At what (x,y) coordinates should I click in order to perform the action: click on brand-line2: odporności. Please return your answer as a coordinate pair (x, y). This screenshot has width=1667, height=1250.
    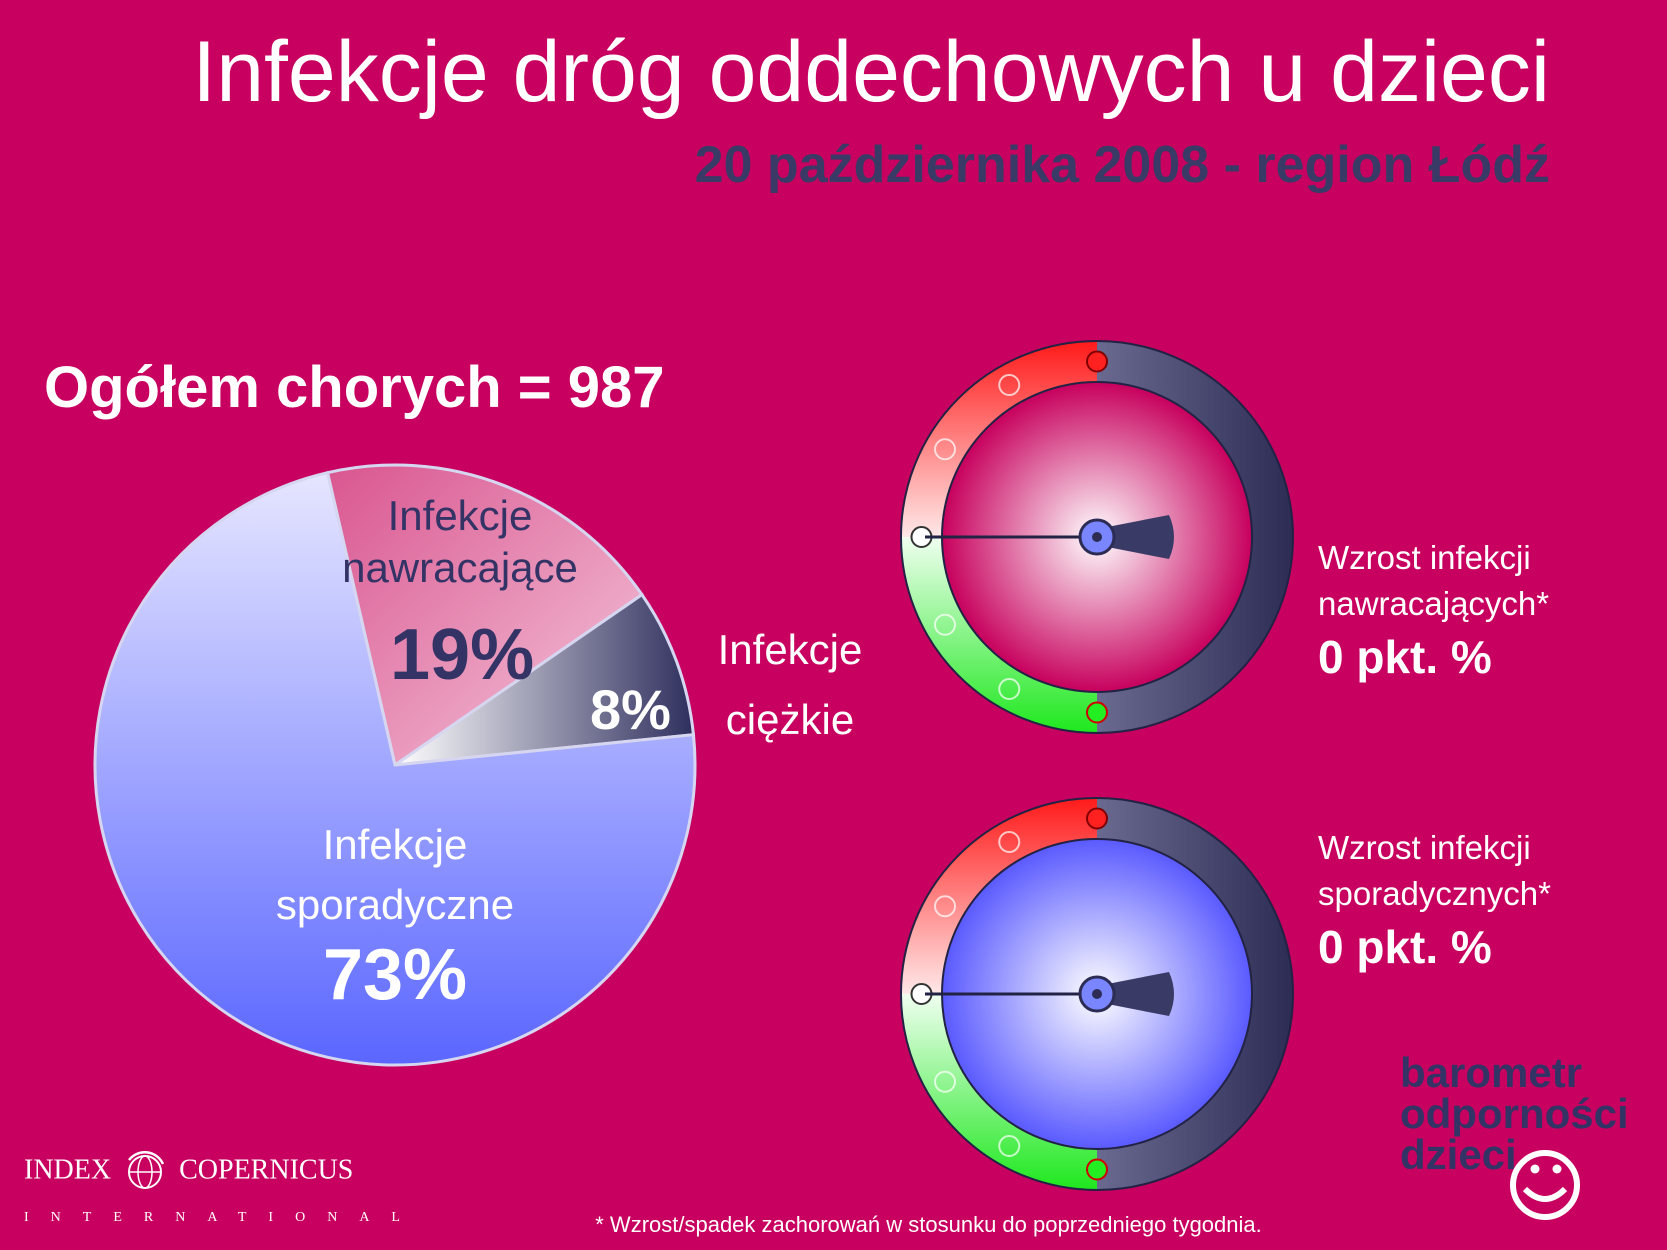
    Looking at the image, I should click on (1514, 1113).